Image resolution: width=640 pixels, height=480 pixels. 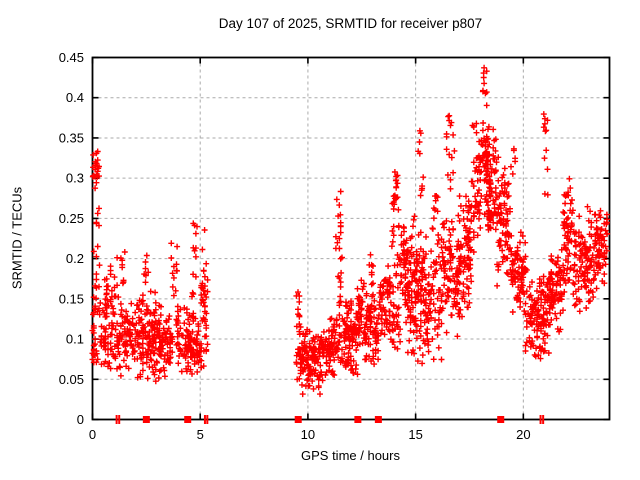 I want to click on y-tick-label: 0.15, so click(x=71, y=298).